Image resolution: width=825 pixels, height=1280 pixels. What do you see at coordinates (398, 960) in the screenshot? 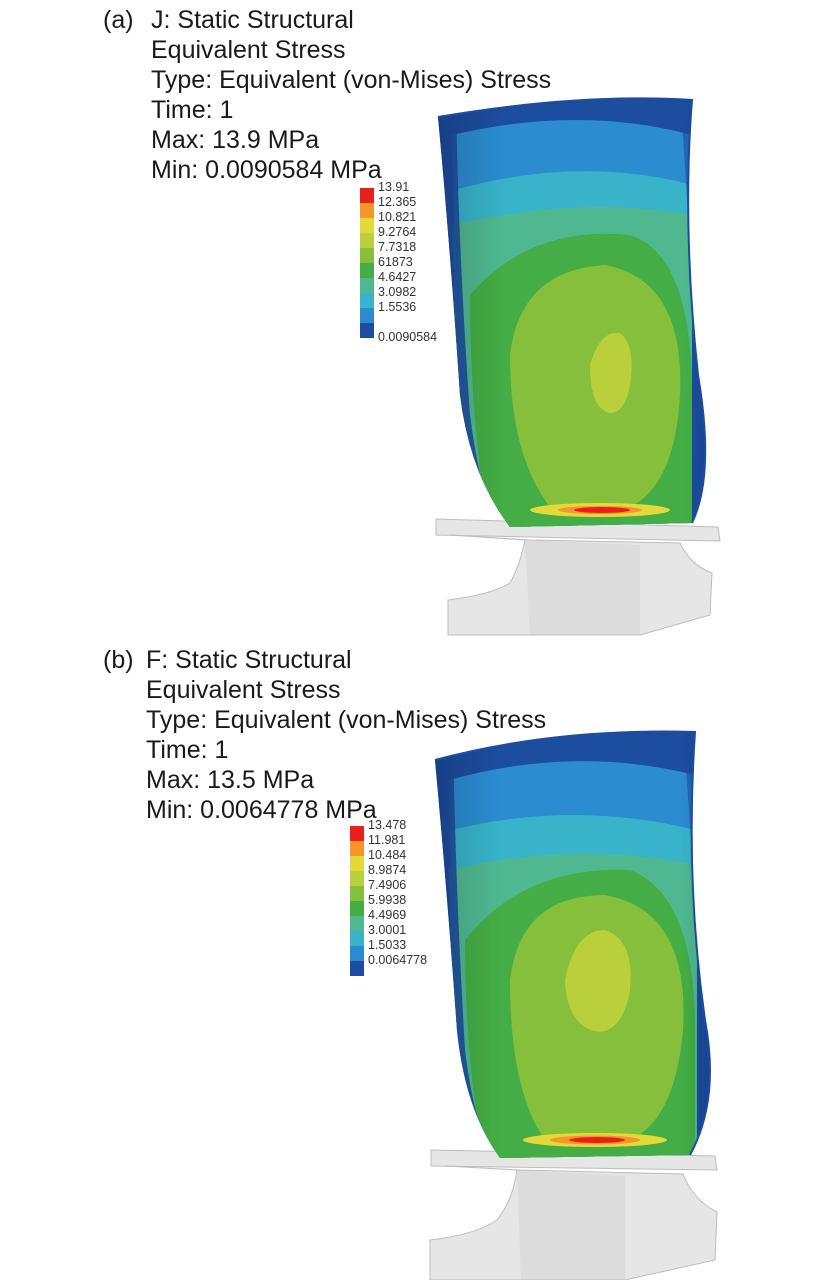
I see `legend-value: 0.0064778` at bounding box center [398, 960].